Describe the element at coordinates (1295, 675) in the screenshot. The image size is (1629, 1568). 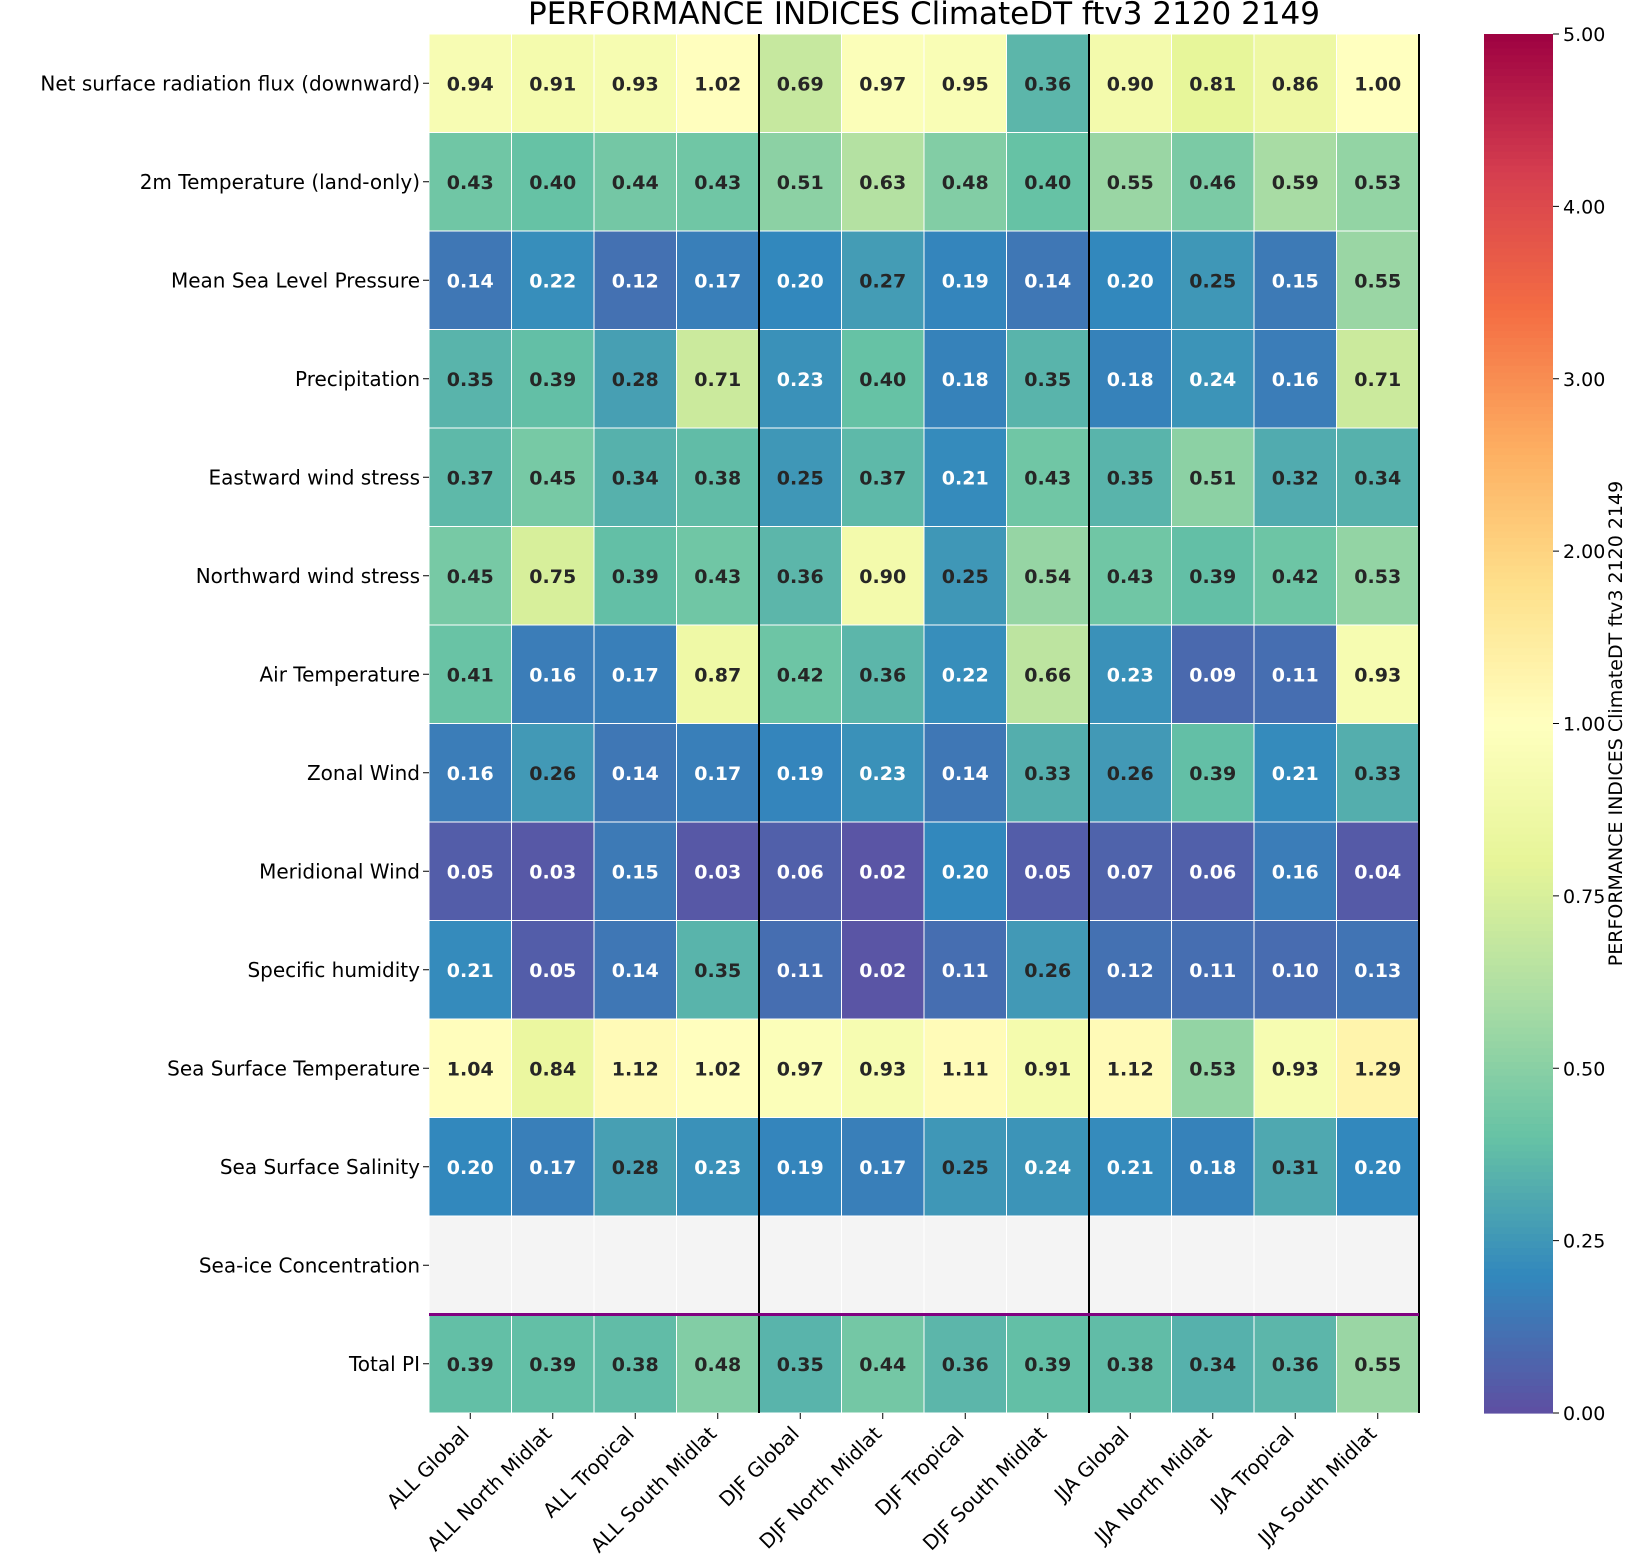
I see `cell-value-label: 0.11` at that location.